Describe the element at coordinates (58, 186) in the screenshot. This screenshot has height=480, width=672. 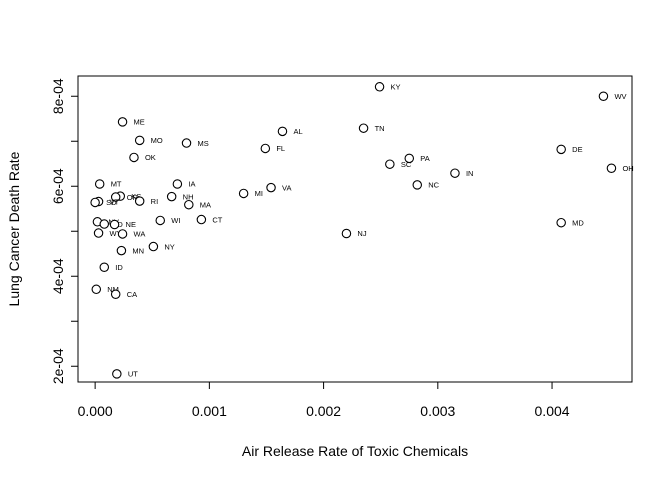
I see `y-tick-label-4: 6e-04` at that location.